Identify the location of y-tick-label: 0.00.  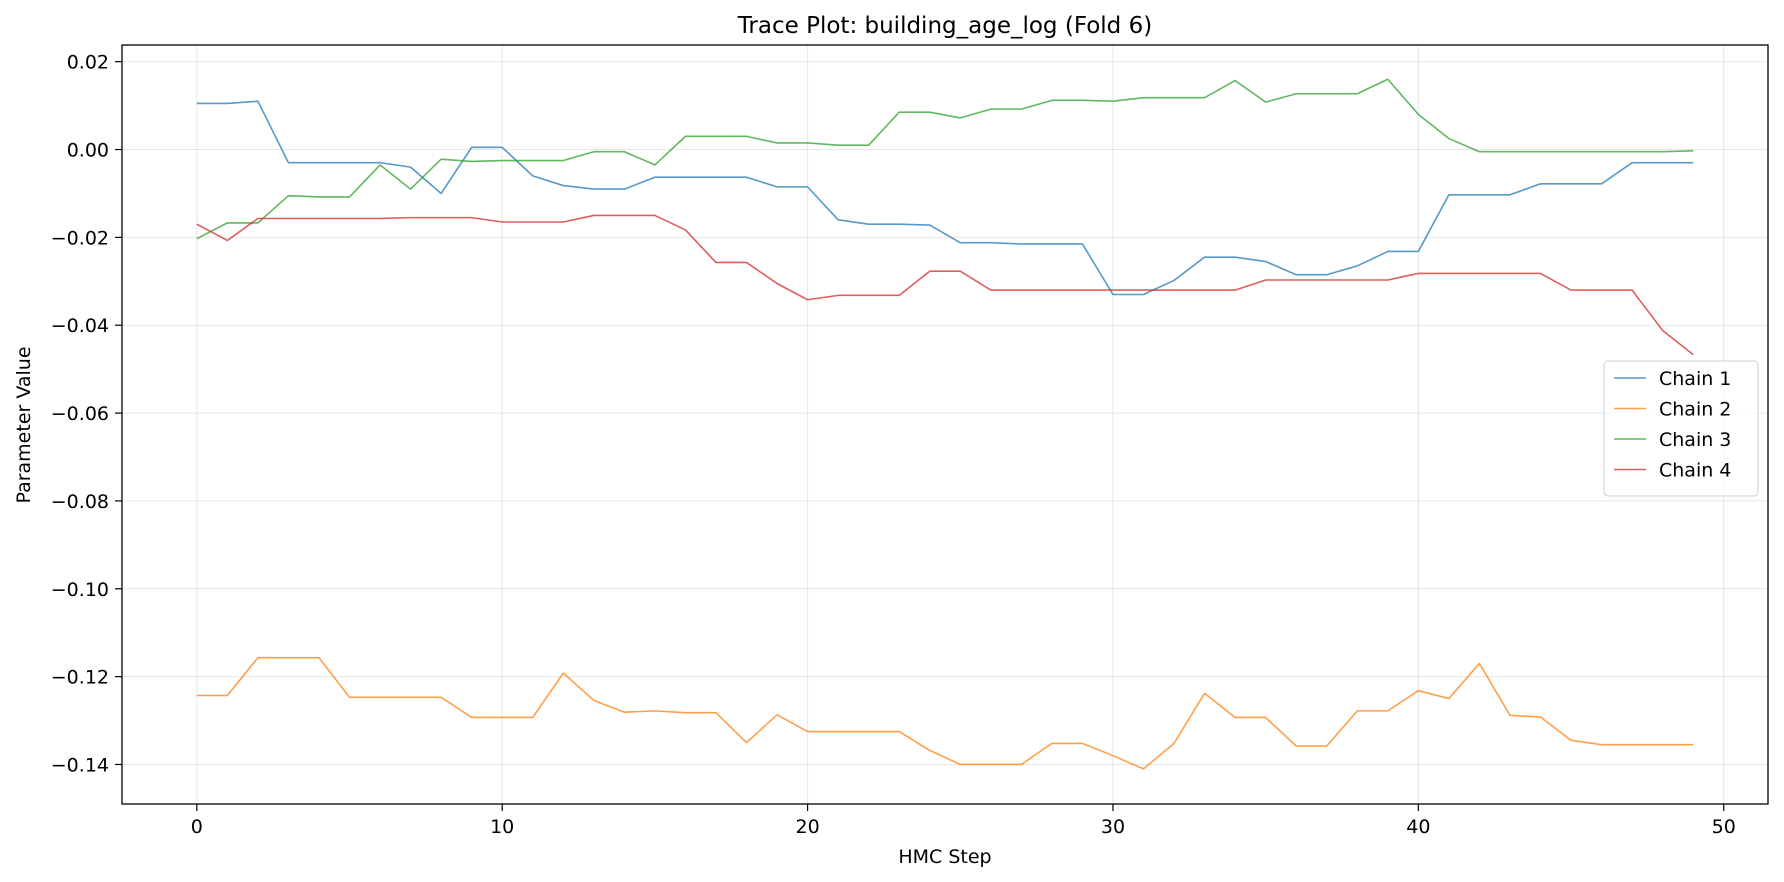
(88, 151).